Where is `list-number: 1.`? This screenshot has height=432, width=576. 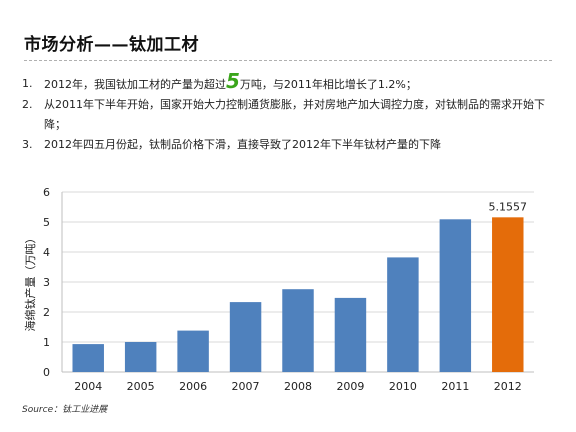
list-number: 1. is located at coordinates (27, 83).